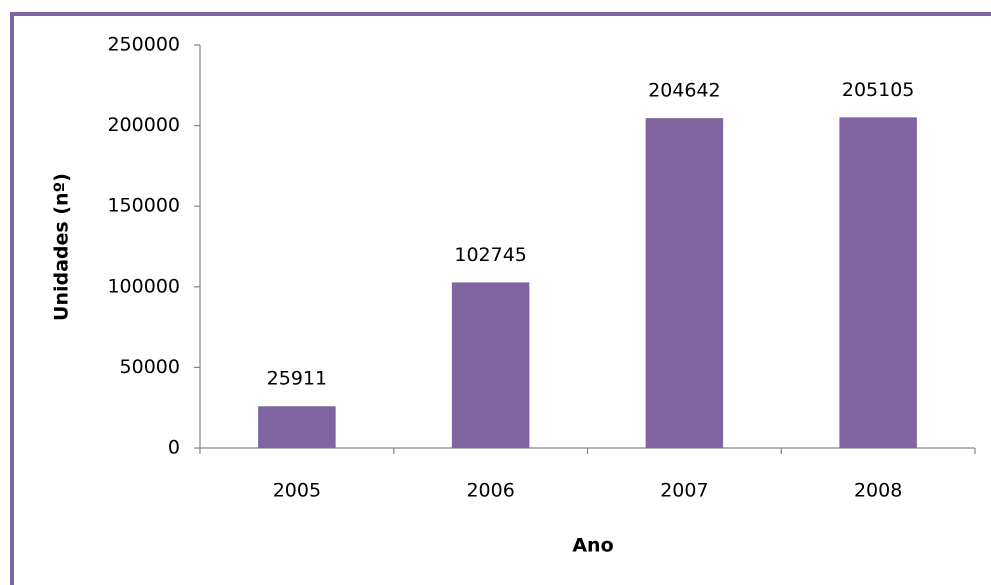  I want to click on y-tick-label: 100000, so click(143, 286).